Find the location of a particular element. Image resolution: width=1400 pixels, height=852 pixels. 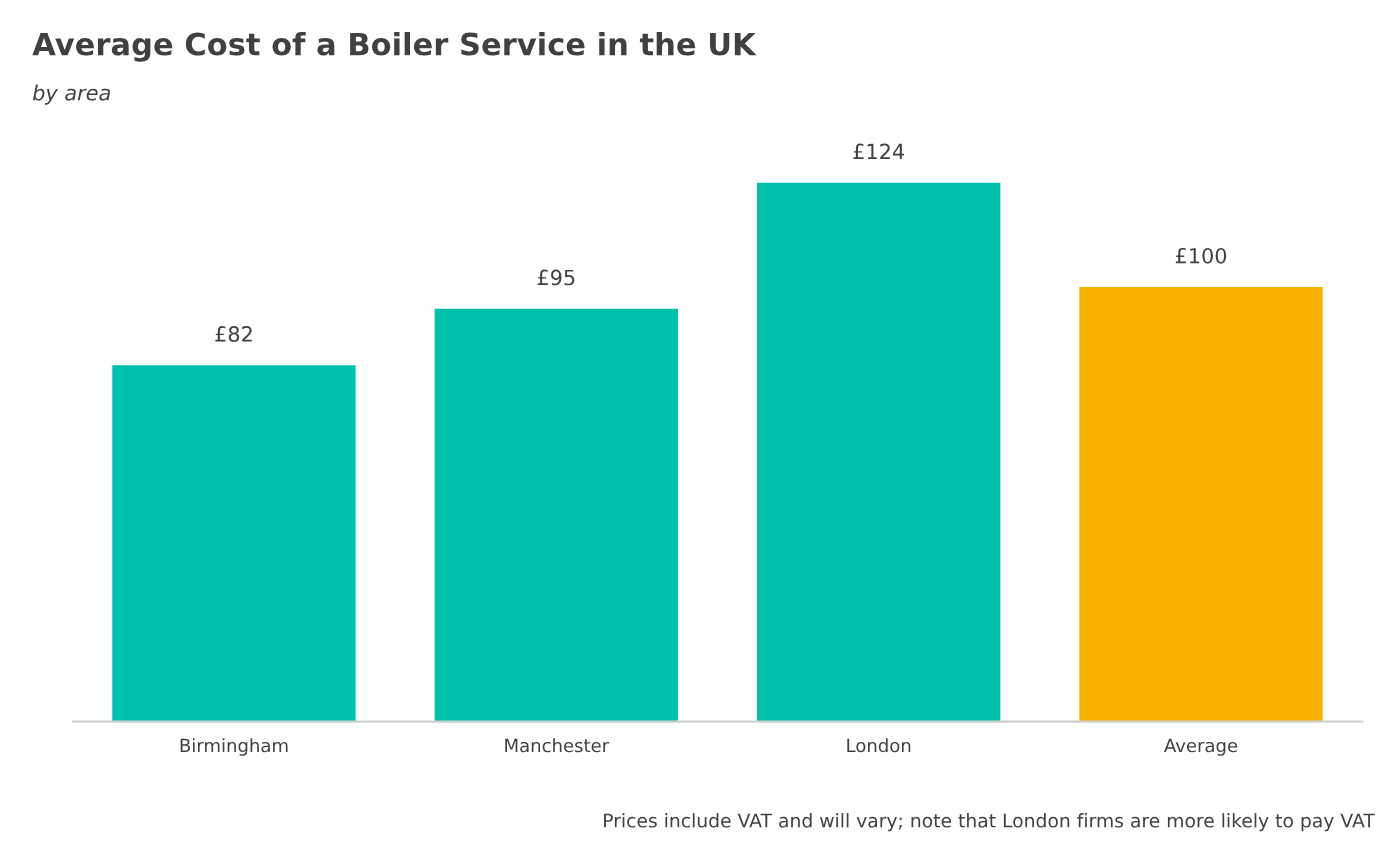

x-tick-label: Average is located at coordinates (1201, 747).